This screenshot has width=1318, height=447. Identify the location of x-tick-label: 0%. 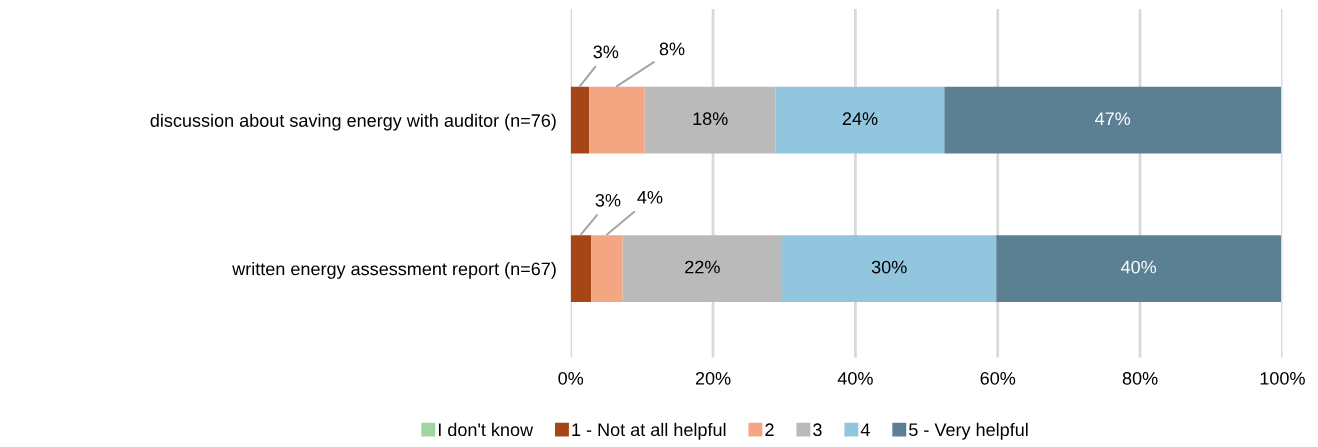
(571, 378).